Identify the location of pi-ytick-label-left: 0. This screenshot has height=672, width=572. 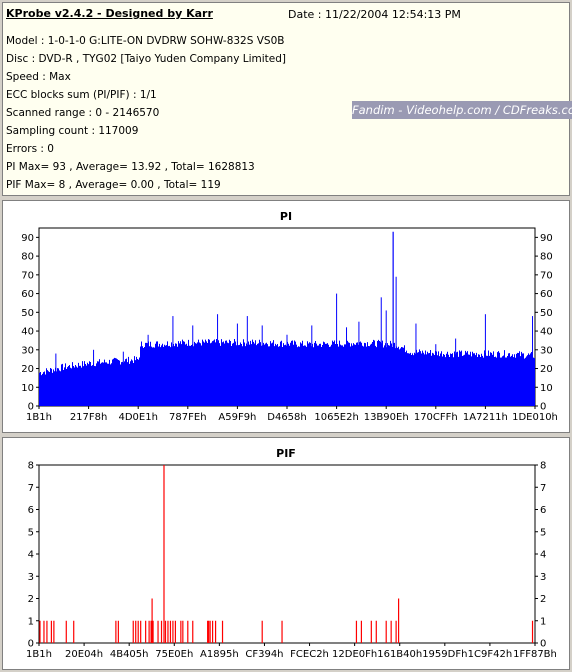
(31, 407).